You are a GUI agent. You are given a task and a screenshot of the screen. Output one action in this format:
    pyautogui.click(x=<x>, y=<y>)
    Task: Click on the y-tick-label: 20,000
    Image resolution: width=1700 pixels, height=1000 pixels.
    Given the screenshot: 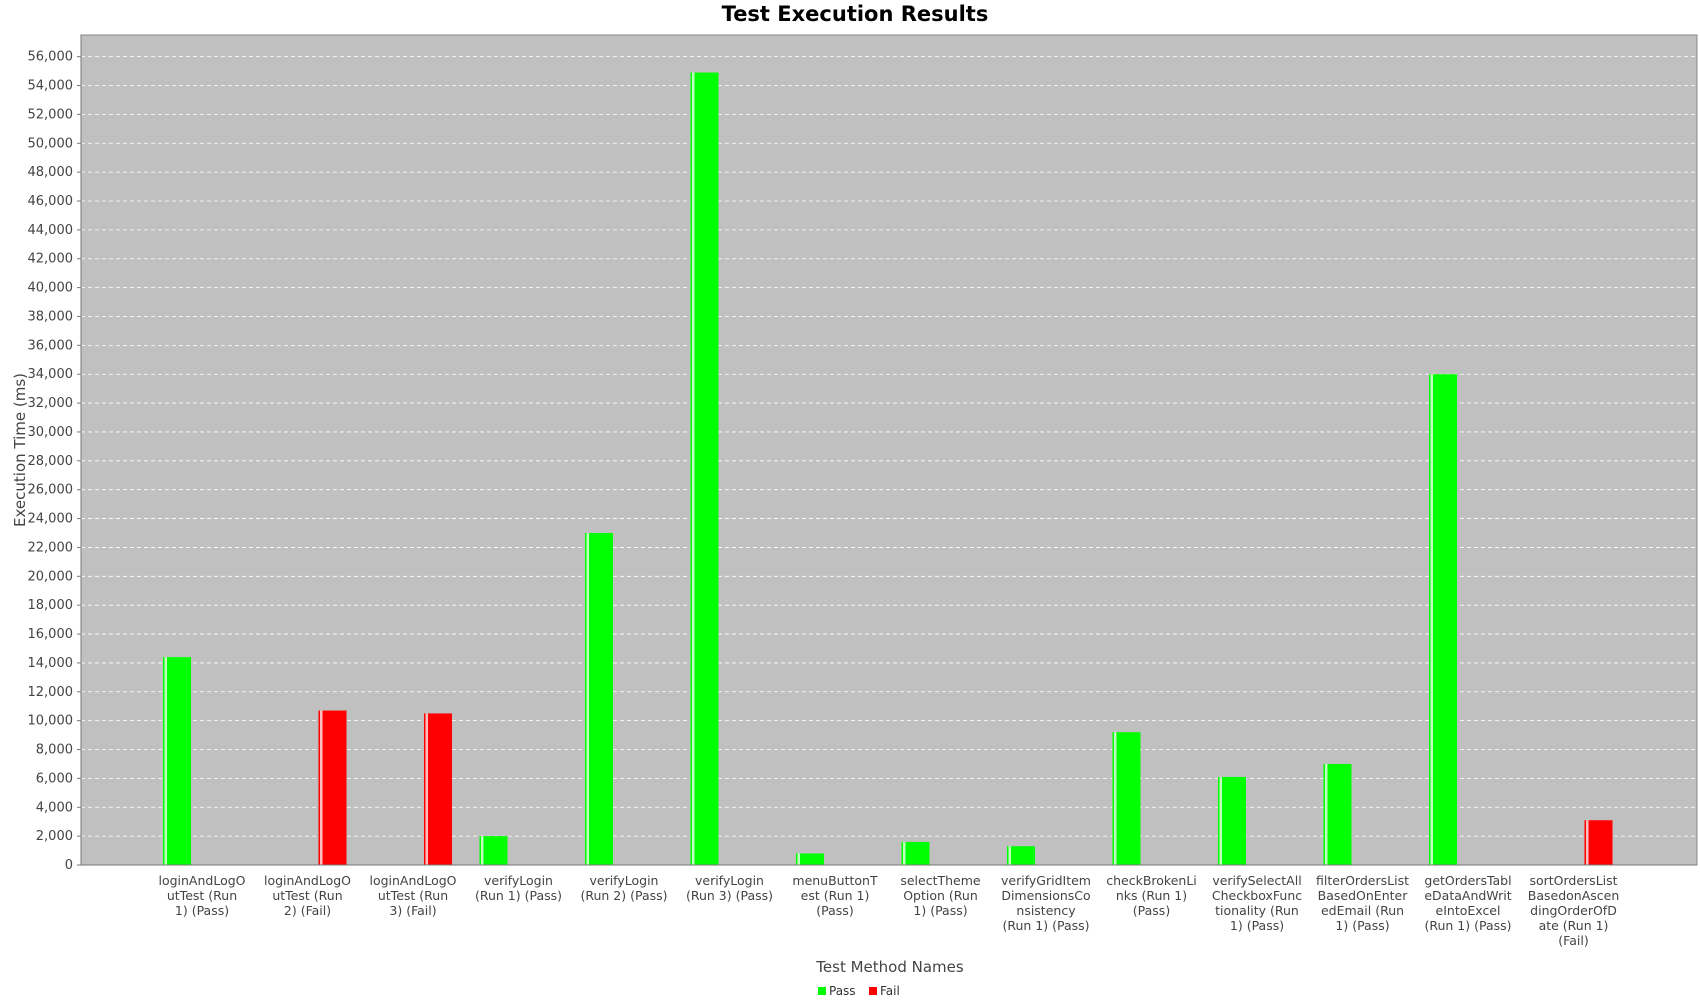 What is the action you would take?
    pyautogui.click(x=51, y=576)
    